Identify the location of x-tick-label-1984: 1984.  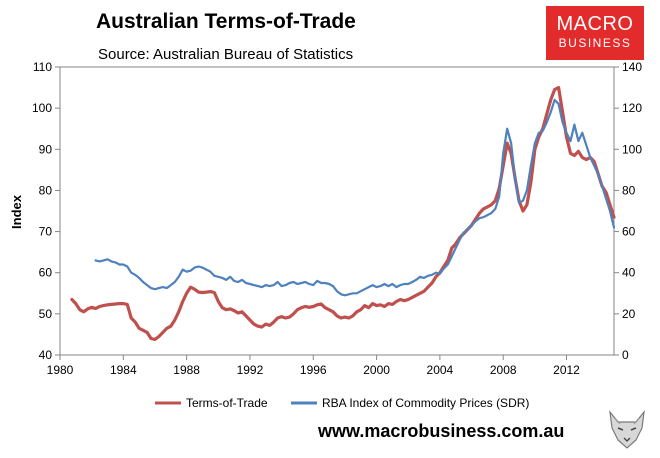
(123, 370).